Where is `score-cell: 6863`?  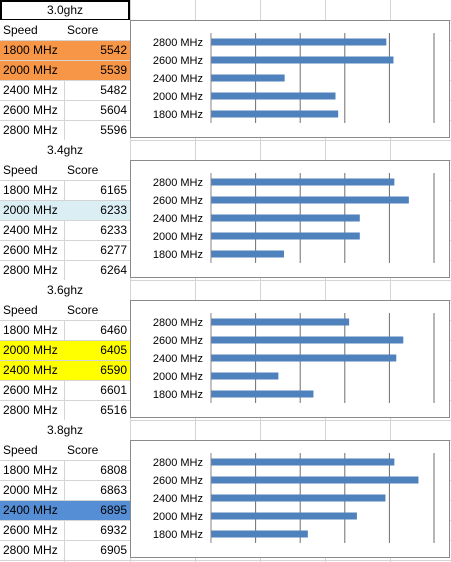
score-cell: 6863 is located at coordinates (113, 490).